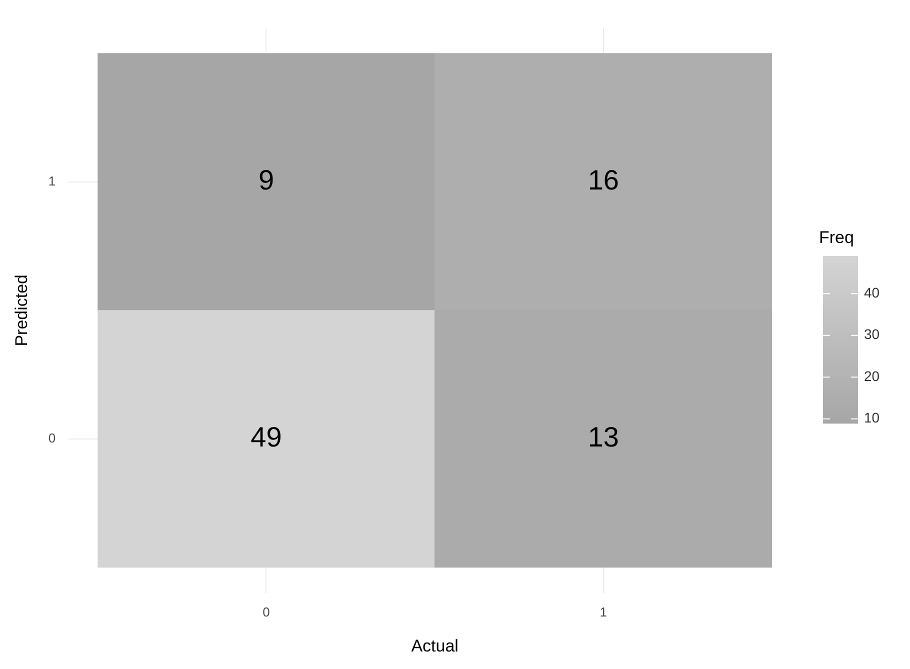 This screenshot has height=669, width=910. I want to click on legend-title: Freq, so click(836, 237).